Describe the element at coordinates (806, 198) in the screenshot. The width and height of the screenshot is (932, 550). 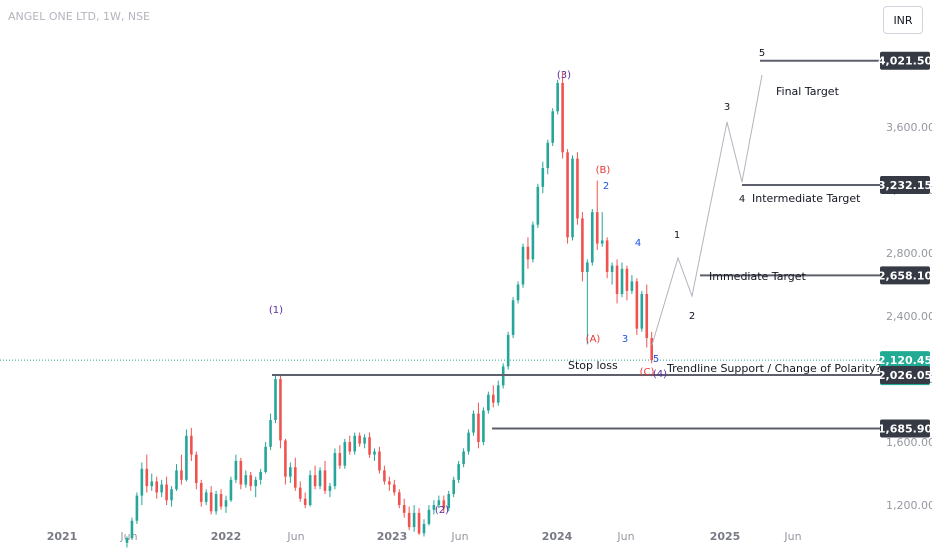
I see `wave-annotation: Intermediate Target` at that location.